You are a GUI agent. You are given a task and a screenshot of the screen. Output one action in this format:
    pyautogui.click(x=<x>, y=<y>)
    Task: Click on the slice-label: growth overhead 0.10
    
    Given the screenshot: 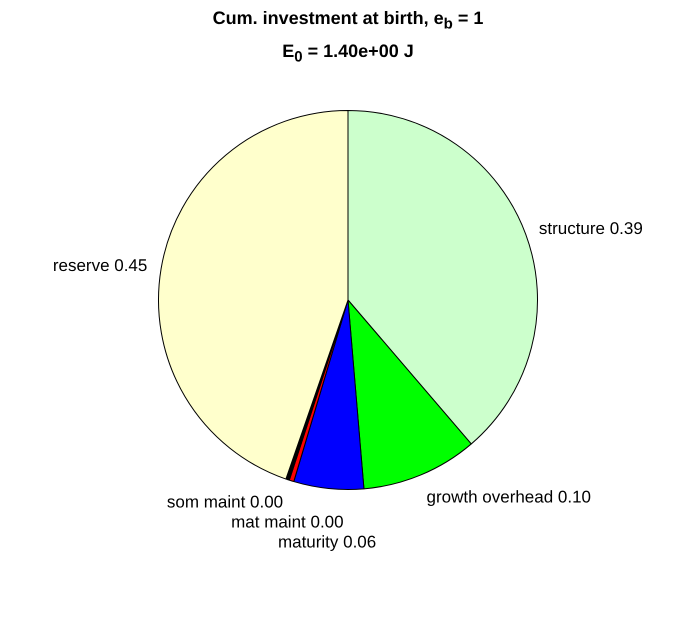 What is the action you would take?
    pyautogui.click(x=508, y=497)
    